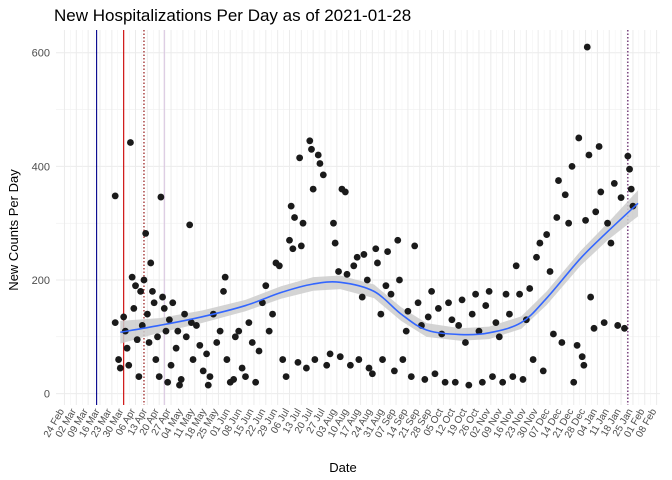 This screenshot has width=672, height=480. Describe the element at coordinates (41, 54) in the screenshot. I see `y-tick-label: 600` at that location.